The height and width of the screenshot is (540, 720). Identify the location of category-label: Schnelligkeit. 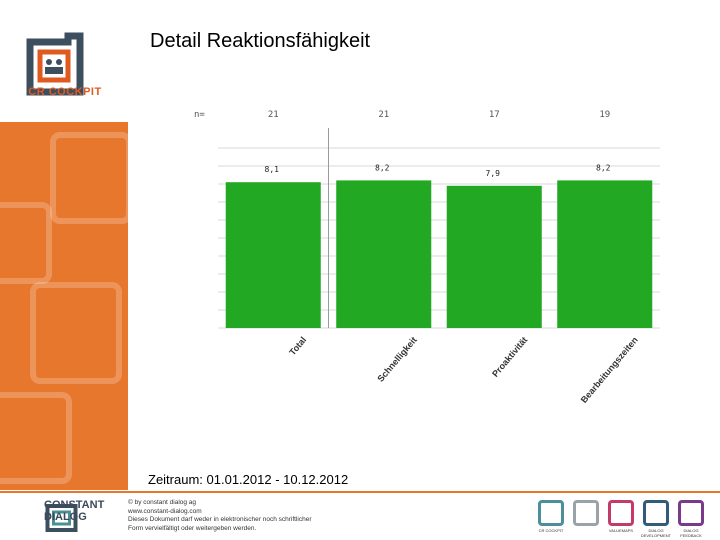
(396, 359).